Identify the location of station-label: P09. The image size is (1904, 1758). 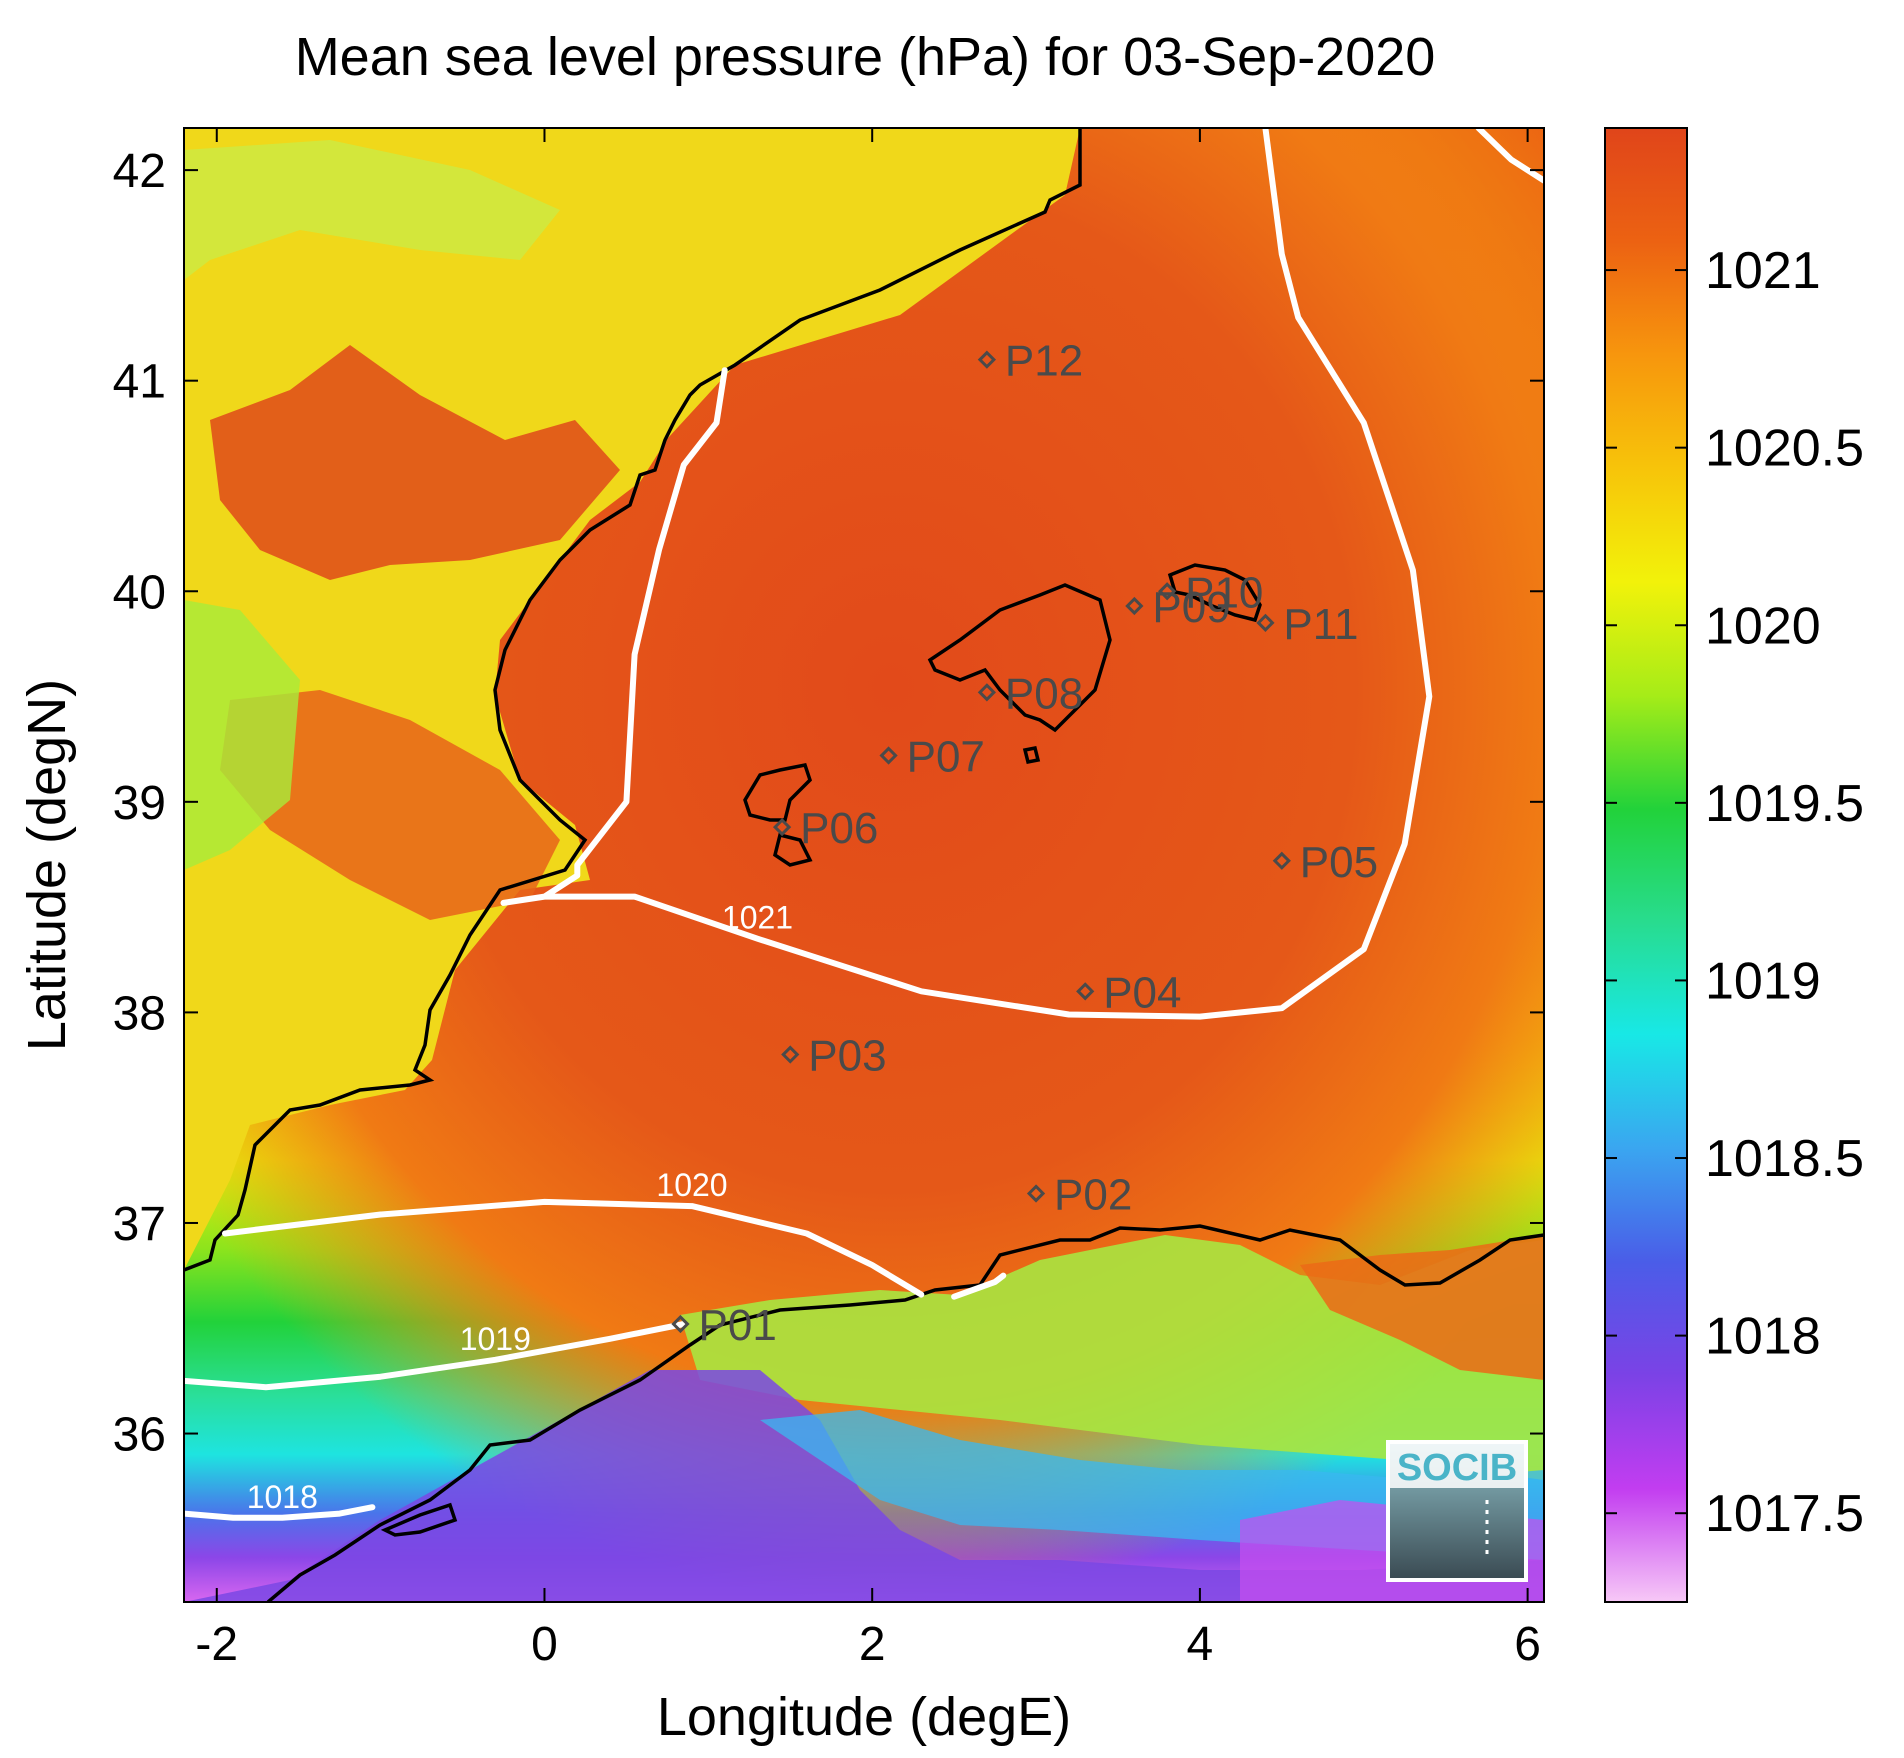
(1191, 607).